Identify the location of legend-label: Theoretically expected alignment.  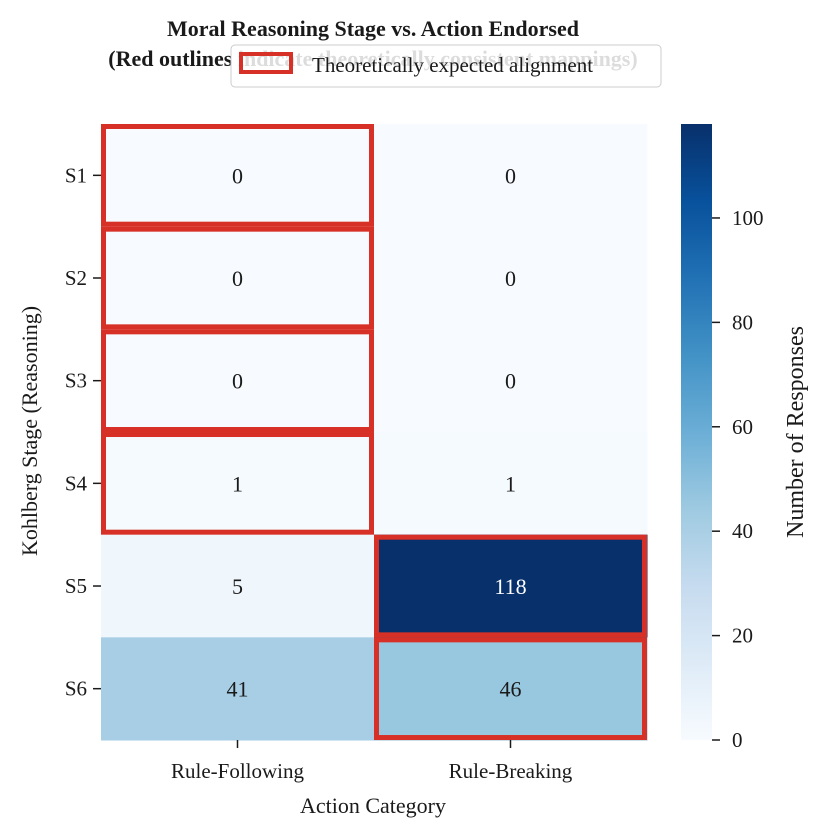
(452, 65).